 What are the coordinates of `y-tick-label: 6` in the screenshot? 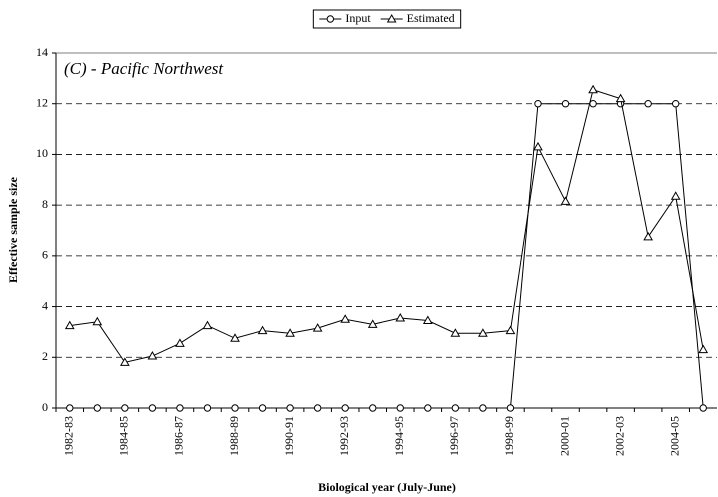 It's located at (45, 255).